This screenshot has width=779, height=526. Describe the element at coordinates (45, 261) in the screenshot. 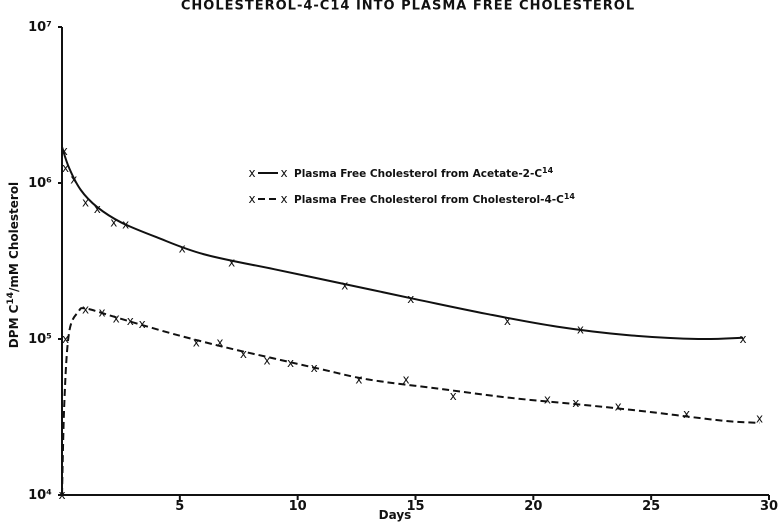

I see `y-ticks: 10⁴ 10⁵ 10⁶ 10⁷` at that location.